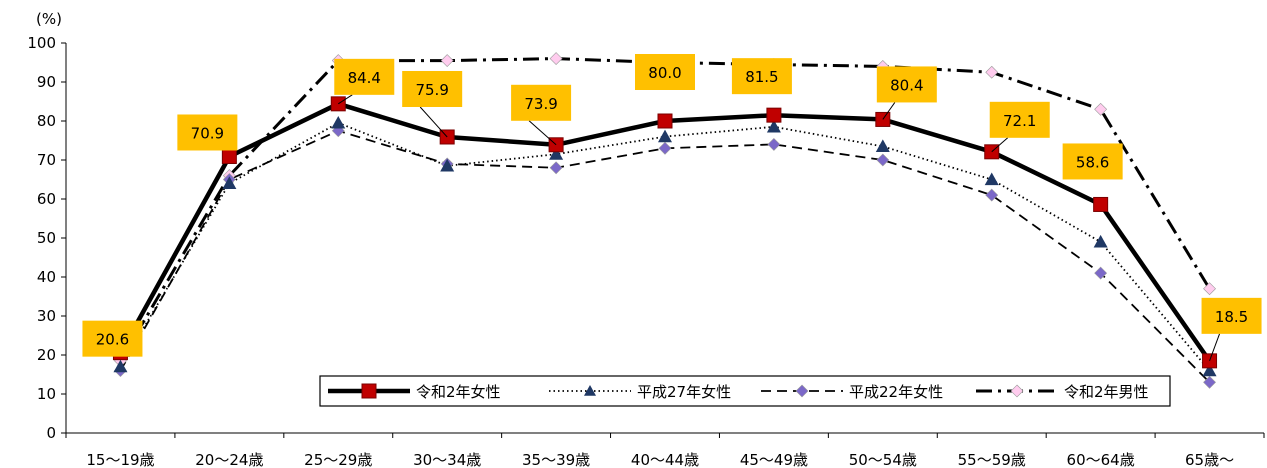  I want to click on y-tick-label: 20, so click(46, 355).